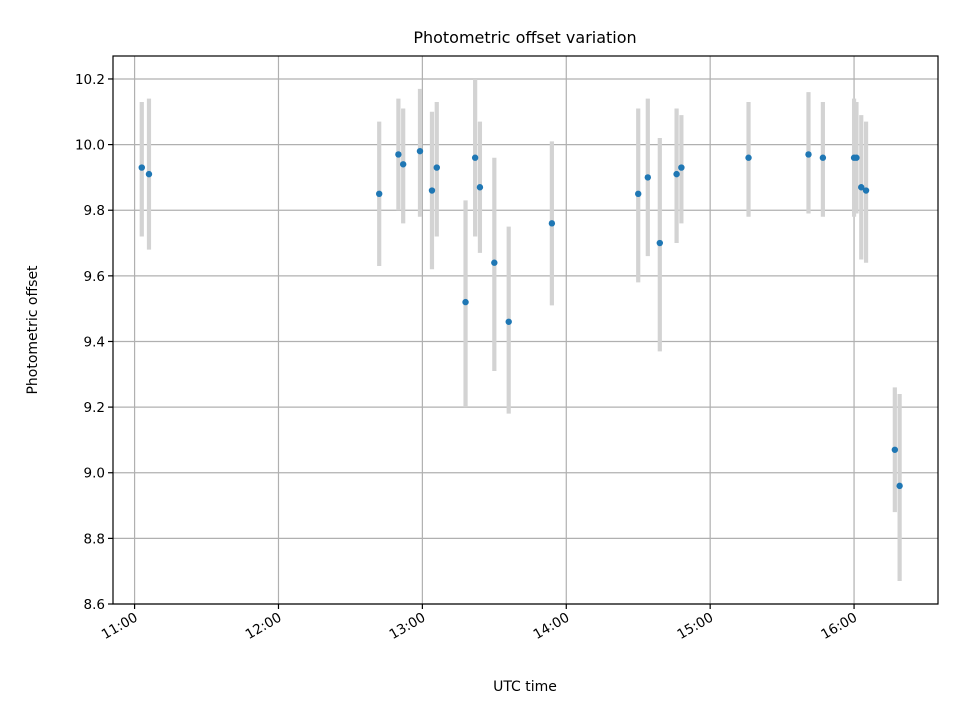 Image resolution: width=960 pixels, height=720 pixels. Describe the element at coordinates (33, 330) in the screenshot. I see `y-axis-label: Photometric offset` at that location.